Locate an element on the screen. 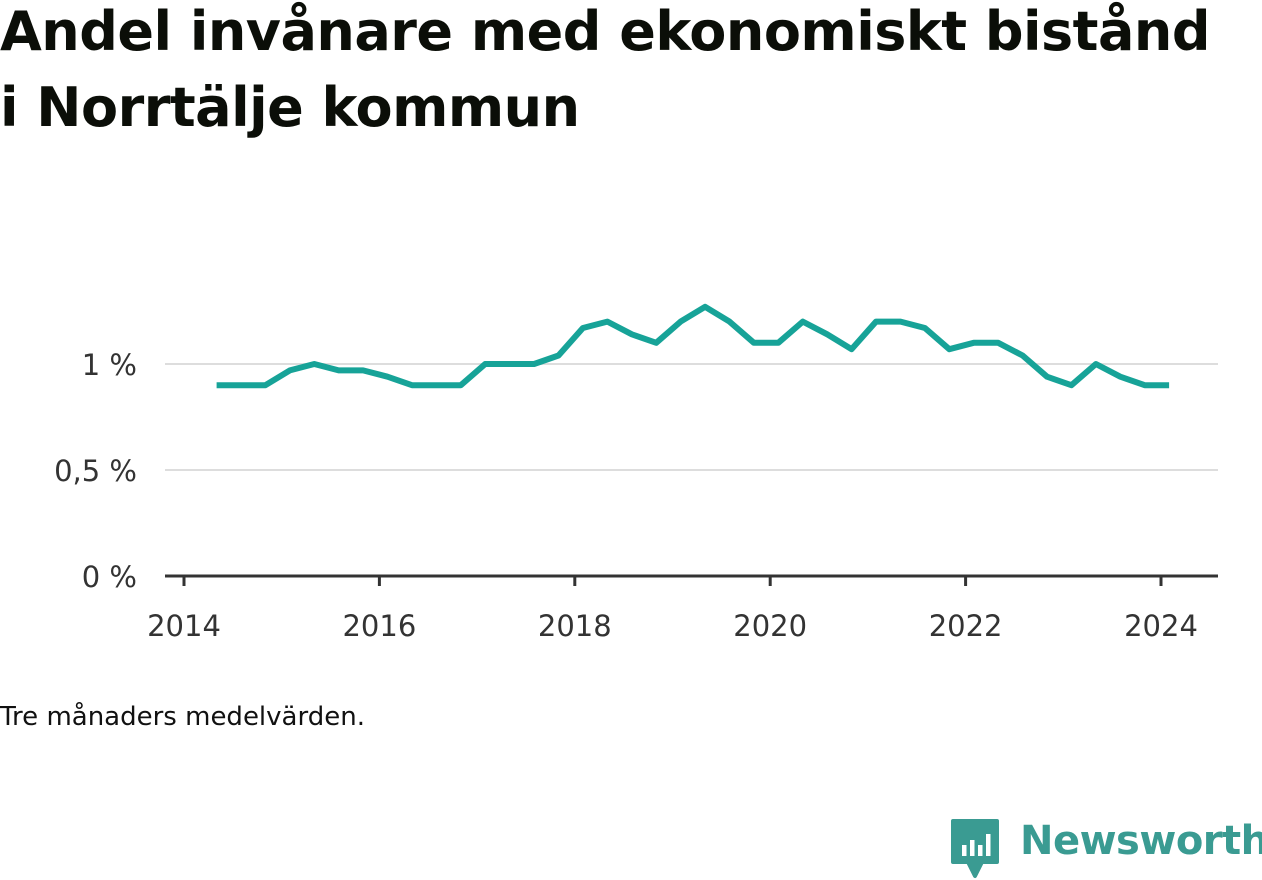 The image size is (1262, 880). x-tick-label: 2020 is located at coordinates (770, 626).